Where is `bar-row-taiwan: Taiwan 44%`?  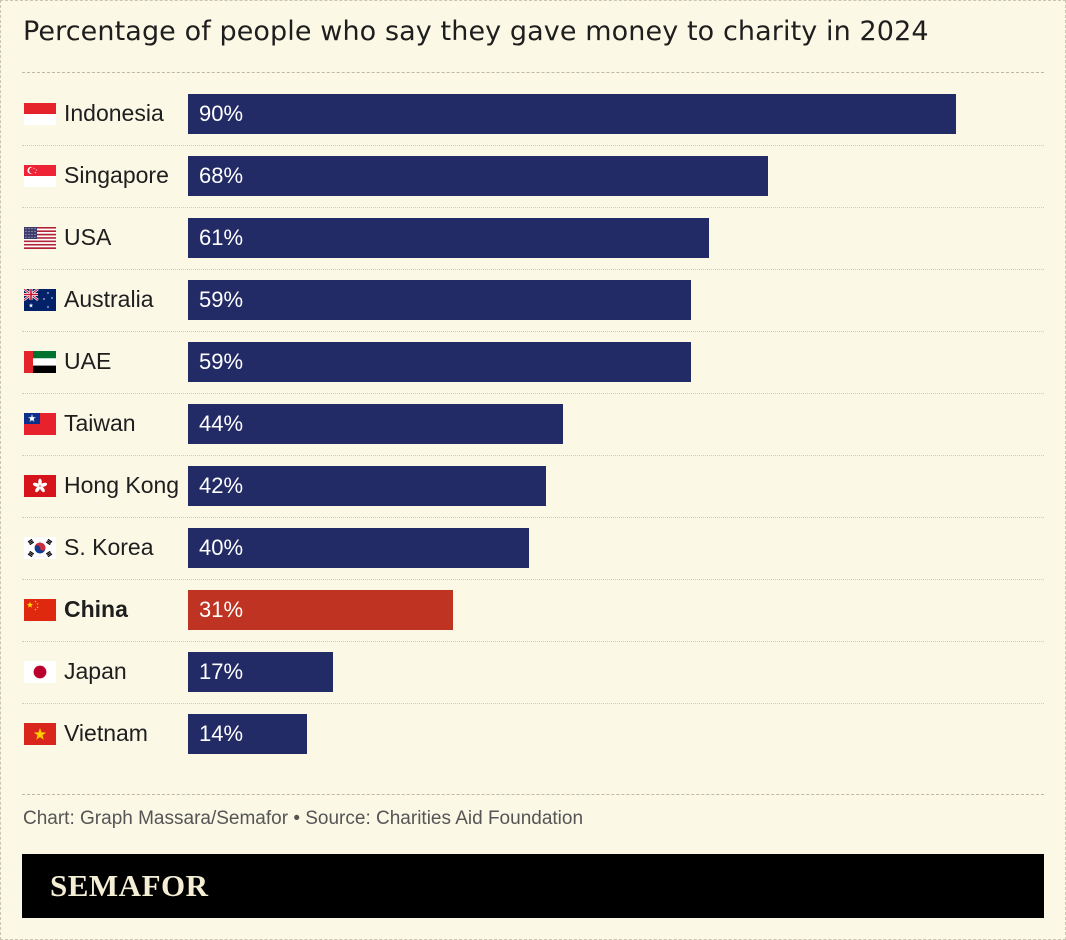
bar-row-taiwan: Taiwan 44% is located at coordinates (533, 424).